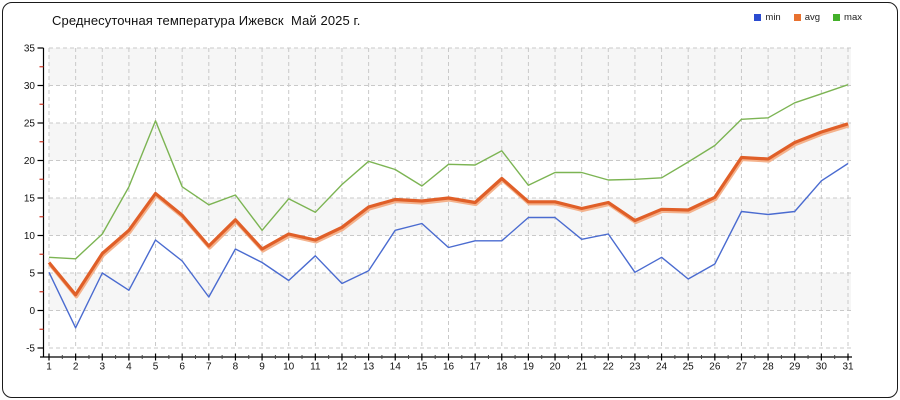 The width and height of the screenshot is (900, 400). What do you see at coordinates (662, 367) in the screenshot?
I see `x-tick-label: 24` at bounding box center [662, 367].